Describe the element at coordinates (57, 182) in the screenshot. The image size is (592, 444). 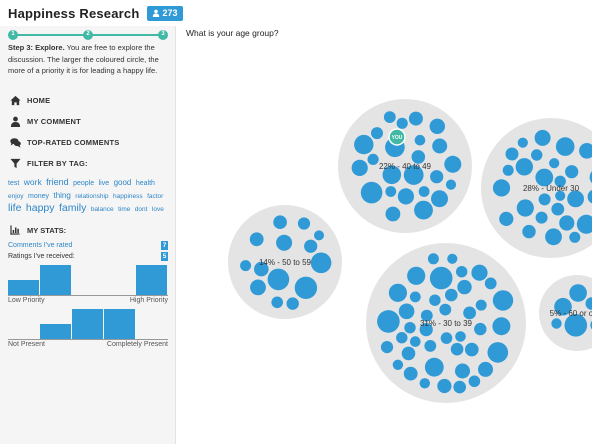
I see `tag-friend: friend` at that location.